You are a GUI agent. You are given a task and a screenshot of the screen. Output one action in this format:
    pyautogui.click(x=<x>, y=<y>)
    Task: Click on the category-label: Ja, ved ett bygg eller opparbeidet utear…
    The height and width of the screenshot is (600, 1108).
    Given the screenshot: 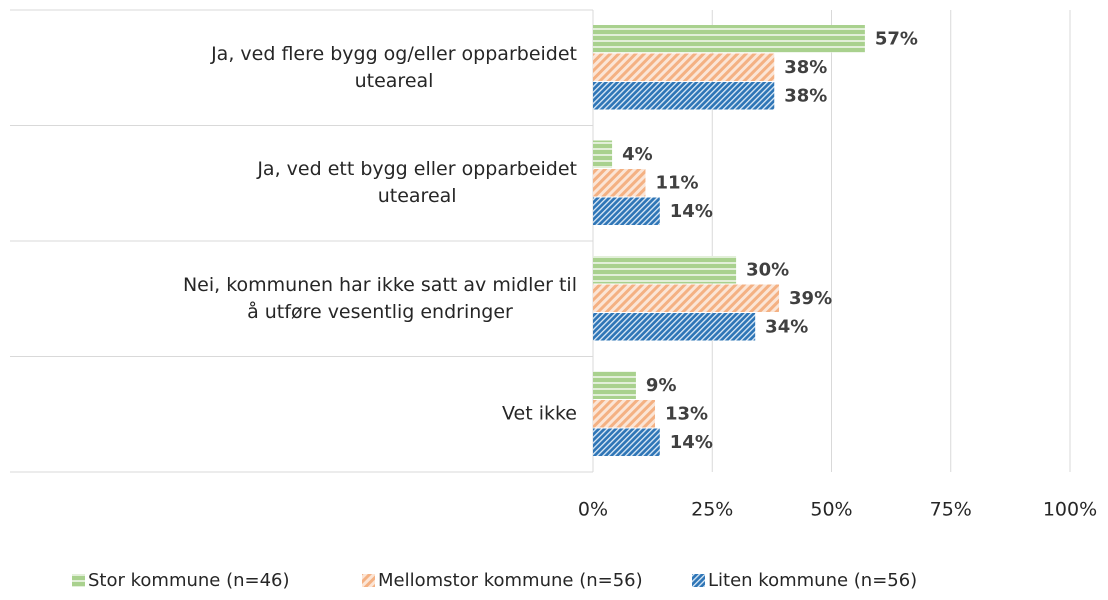 What is the action you would take?
    pyautogui.click(x=417, y=183)
    